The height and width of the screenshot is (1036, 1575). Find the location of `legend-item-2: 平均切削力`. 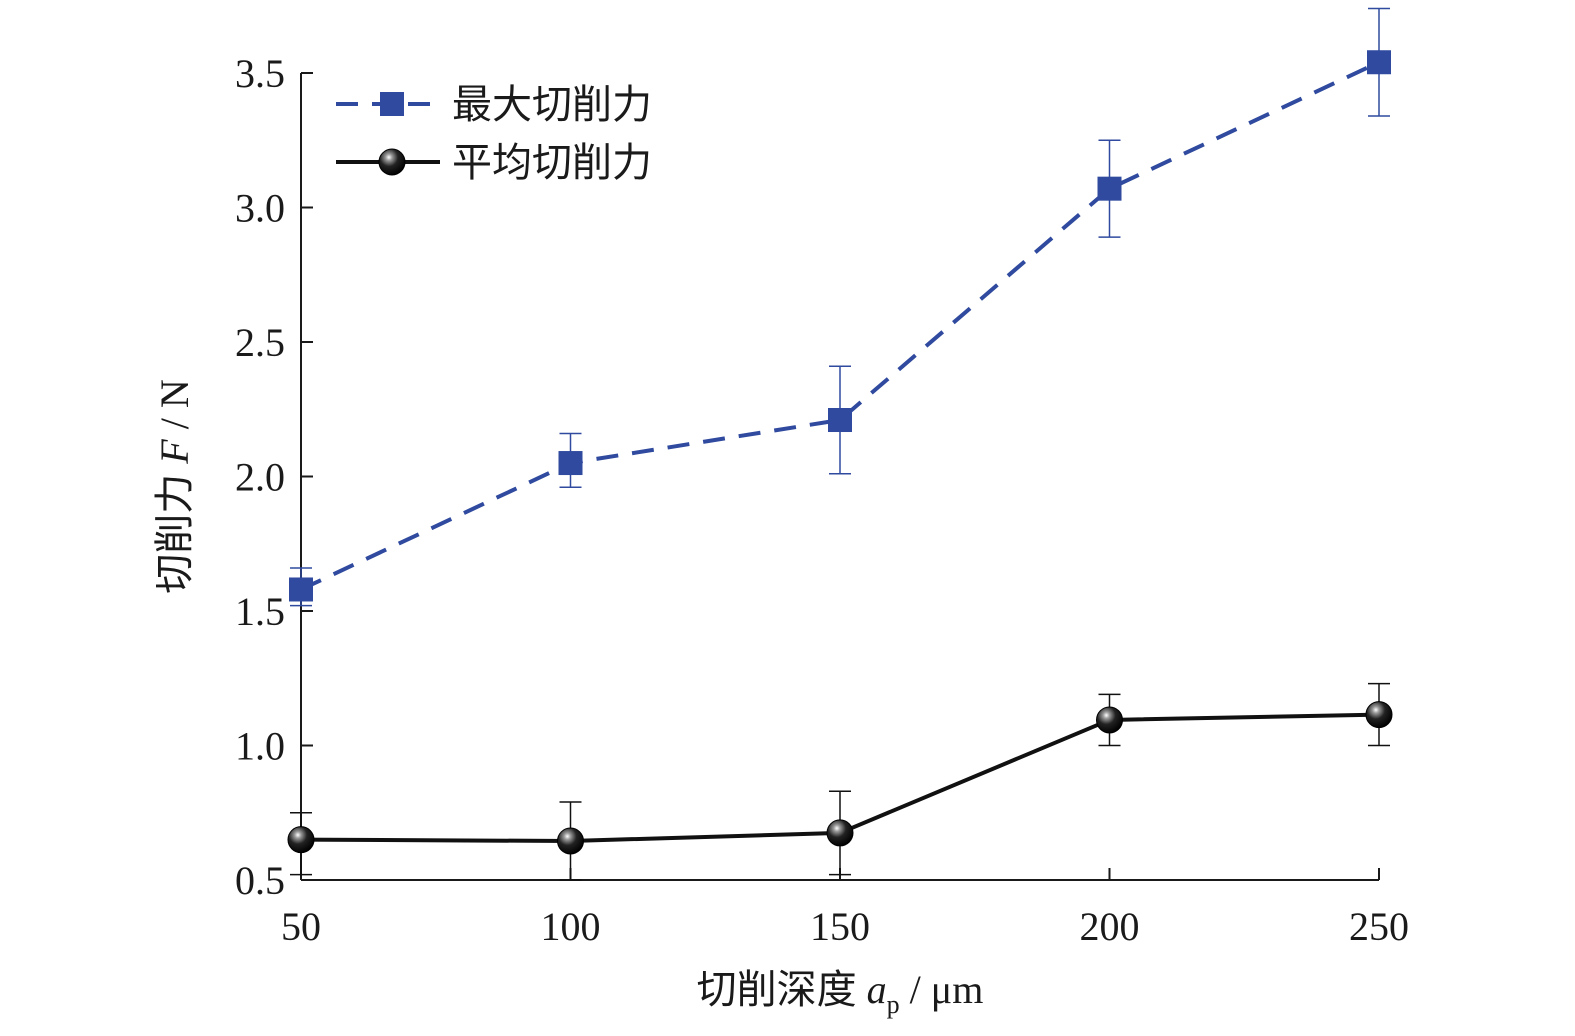

legend-item-2: 平均切削力 is located at coordinates (494, 162).